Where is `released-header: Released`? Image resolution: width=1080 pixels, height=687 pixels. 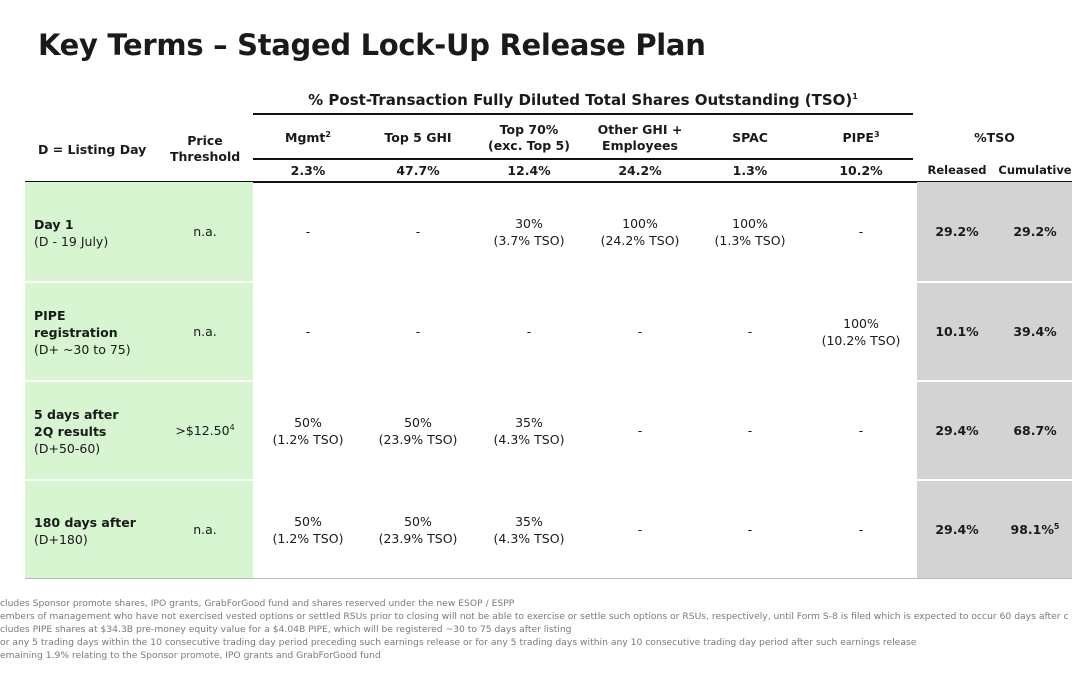 released-header: Released is located at coordinates (957, 170).